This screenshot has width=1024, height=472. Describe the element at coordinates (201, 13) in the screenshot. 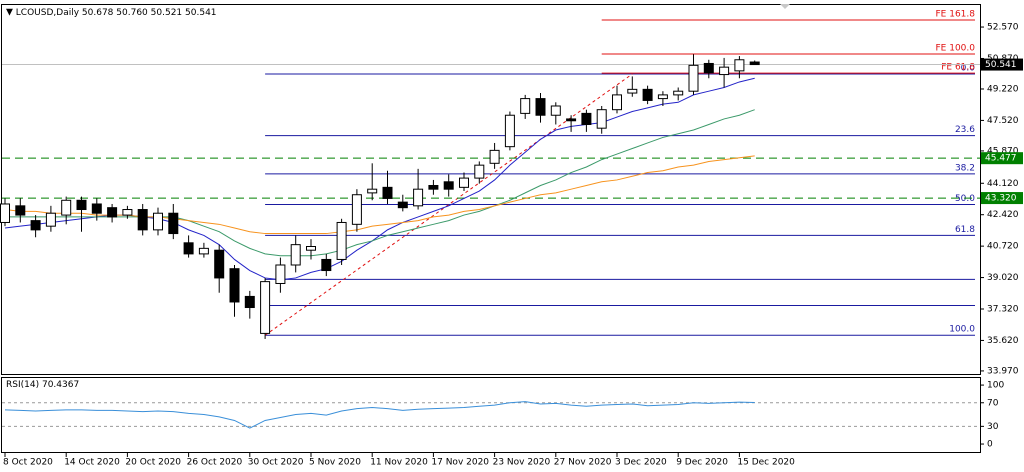

I see `ohlc-close: 50.541` at that location.